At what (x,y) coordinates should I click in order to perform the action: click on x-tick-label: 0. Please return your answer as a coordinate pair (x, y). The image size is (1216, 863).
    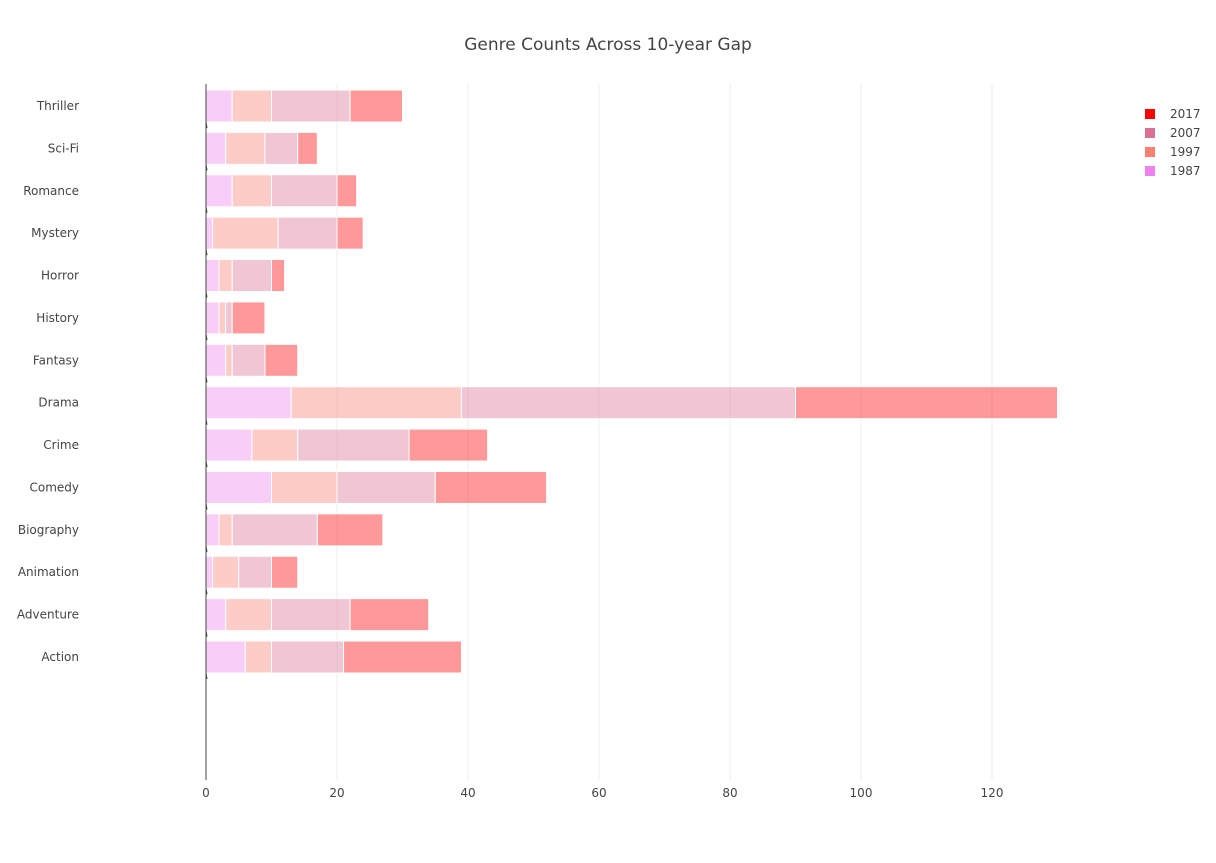
    Looking at the image, I should click on (206, 793).